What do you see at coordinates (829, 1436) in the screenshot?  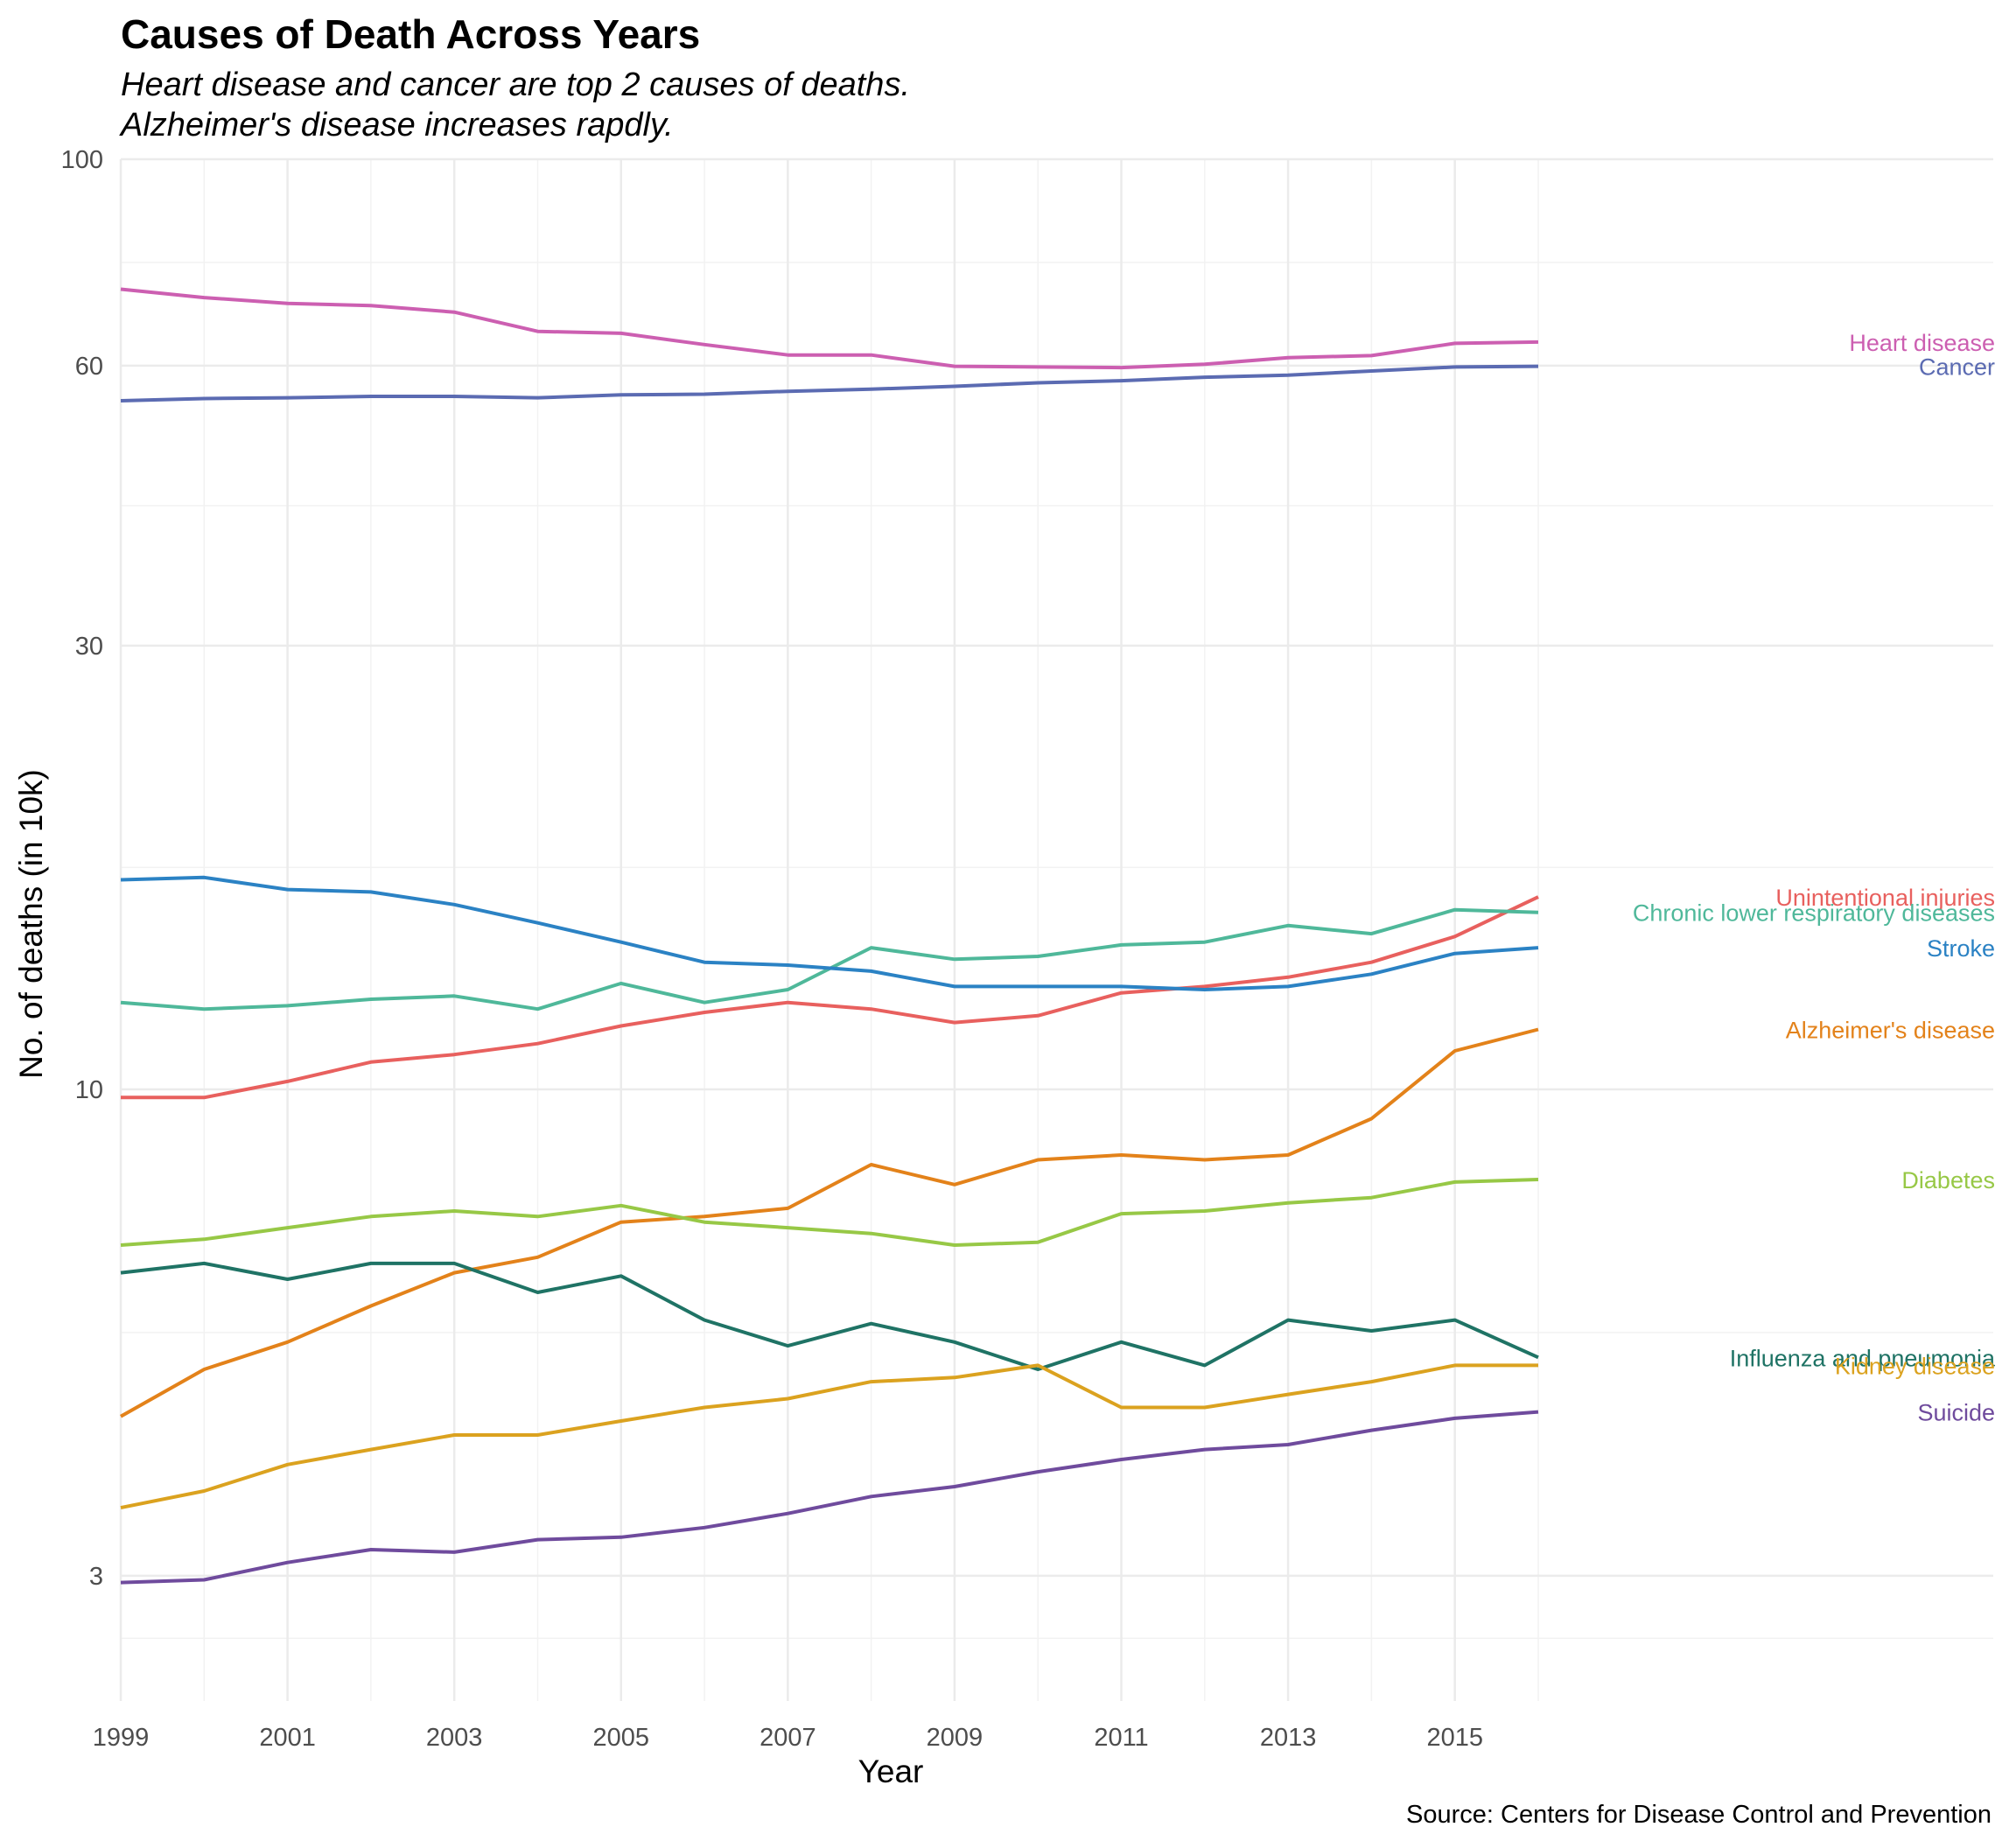 I see `series-line-kidney-disease` at bounding box center [829, 1436].